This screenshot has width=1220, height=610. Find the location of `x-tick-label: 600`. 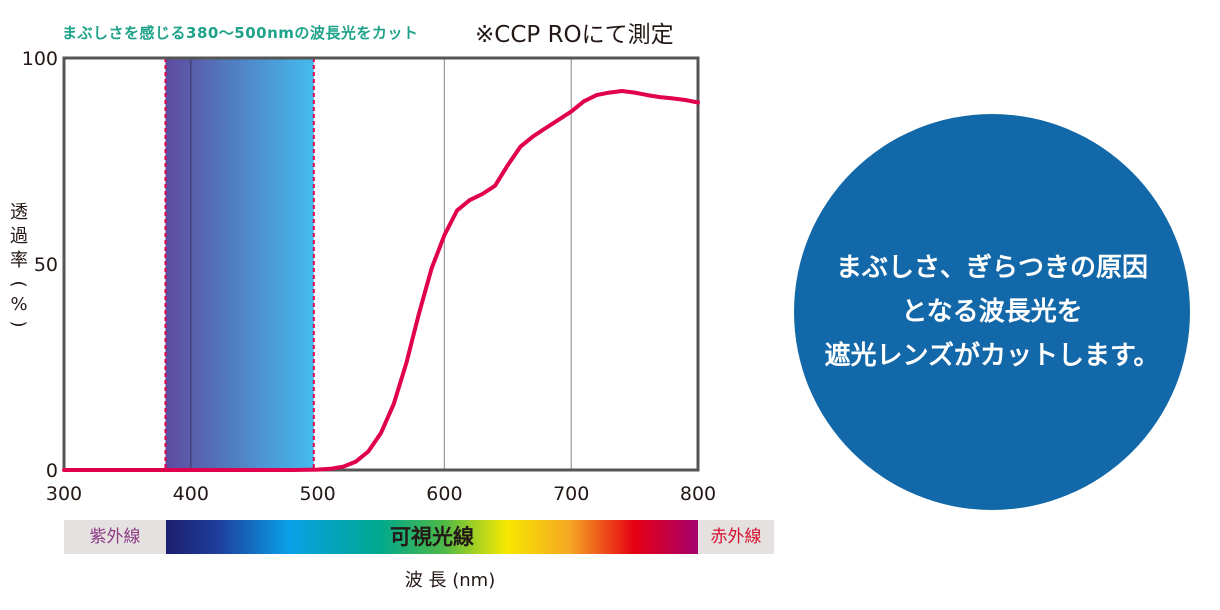

x-tick-label: 600 is located at coordinates (444, 494).